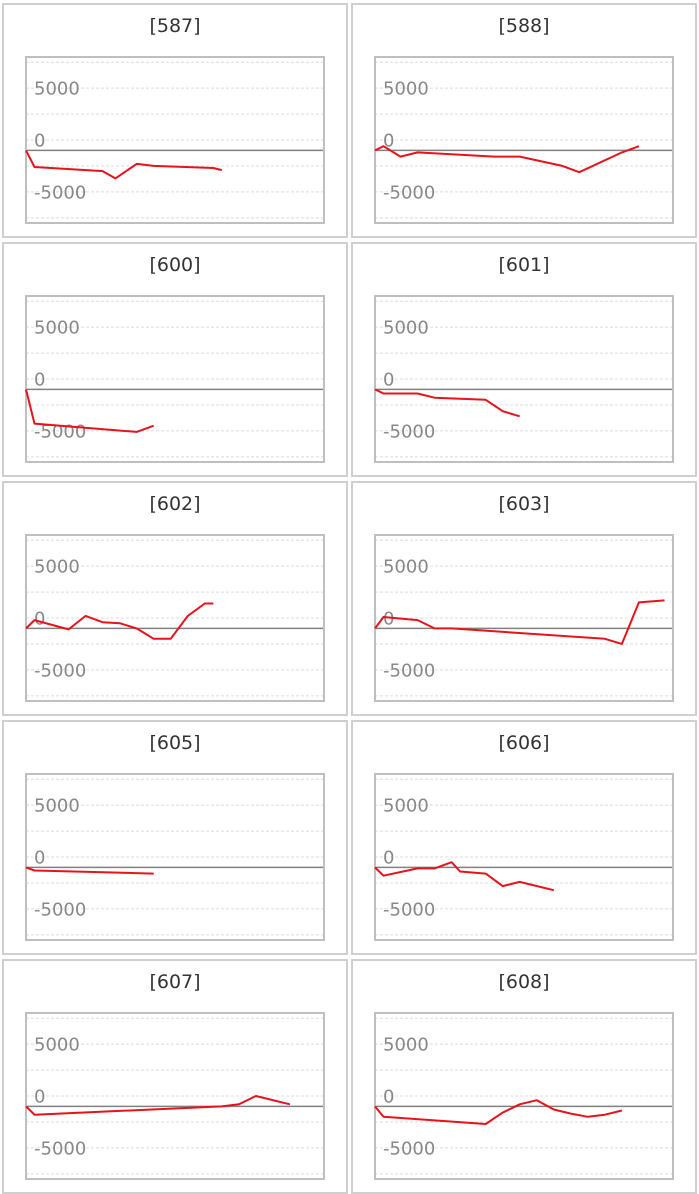  I want to click on chart-title: [608], so click(524, 982).